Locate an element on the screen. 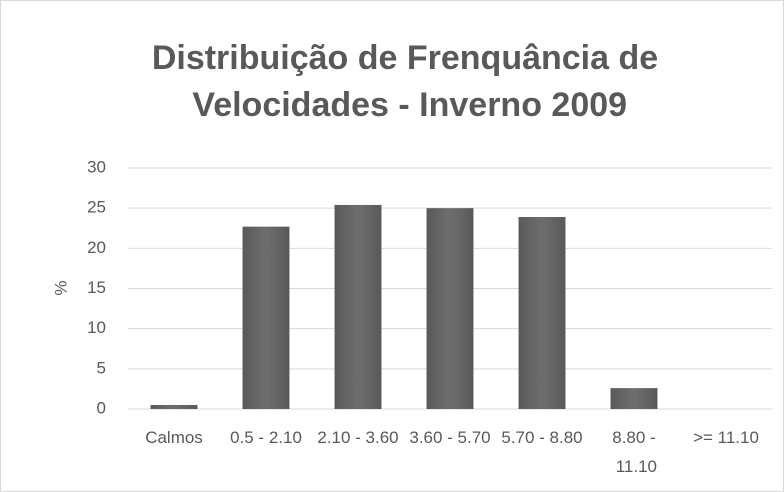 The image size is (784, 492). x-tick-label: 2.10 - 3.60 is located at coordinates (357, 437).